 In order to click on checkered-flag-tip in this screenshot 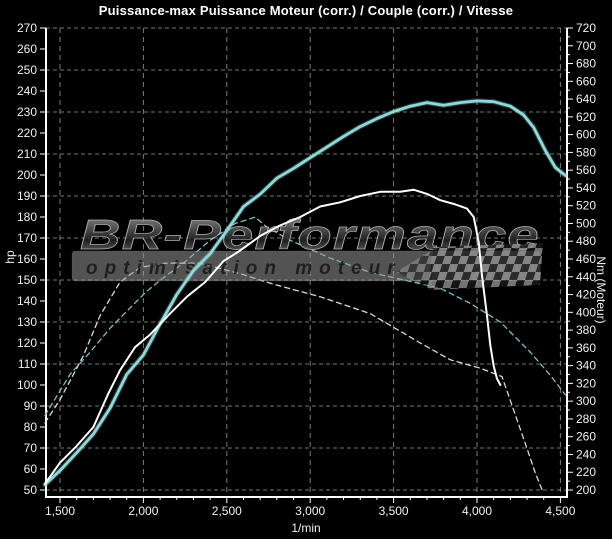, I will do `click(414, 270)`.